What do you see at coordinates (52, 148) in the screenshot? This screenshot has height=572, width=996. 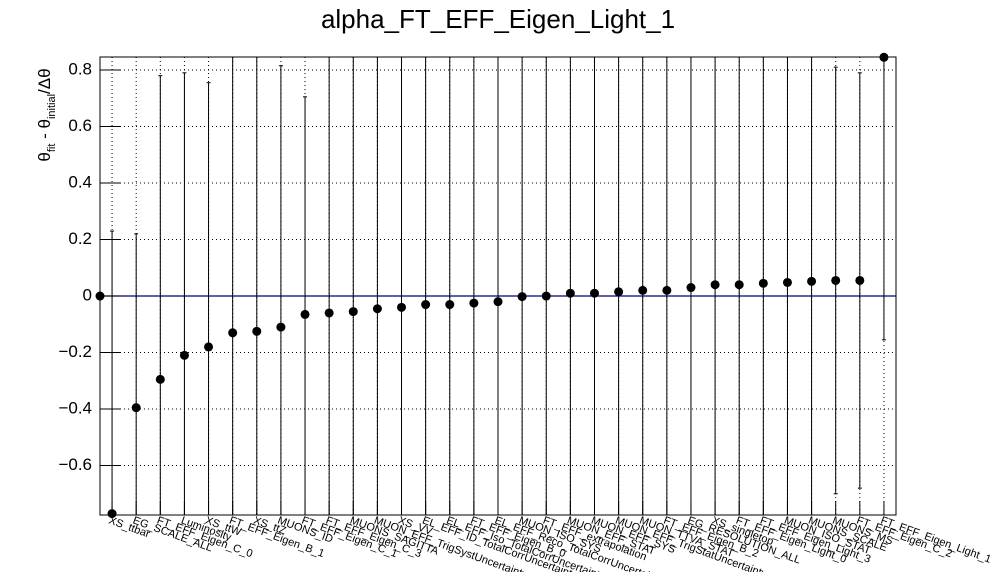 I see `y-label-part: fit` at bounding box center [52, 148].